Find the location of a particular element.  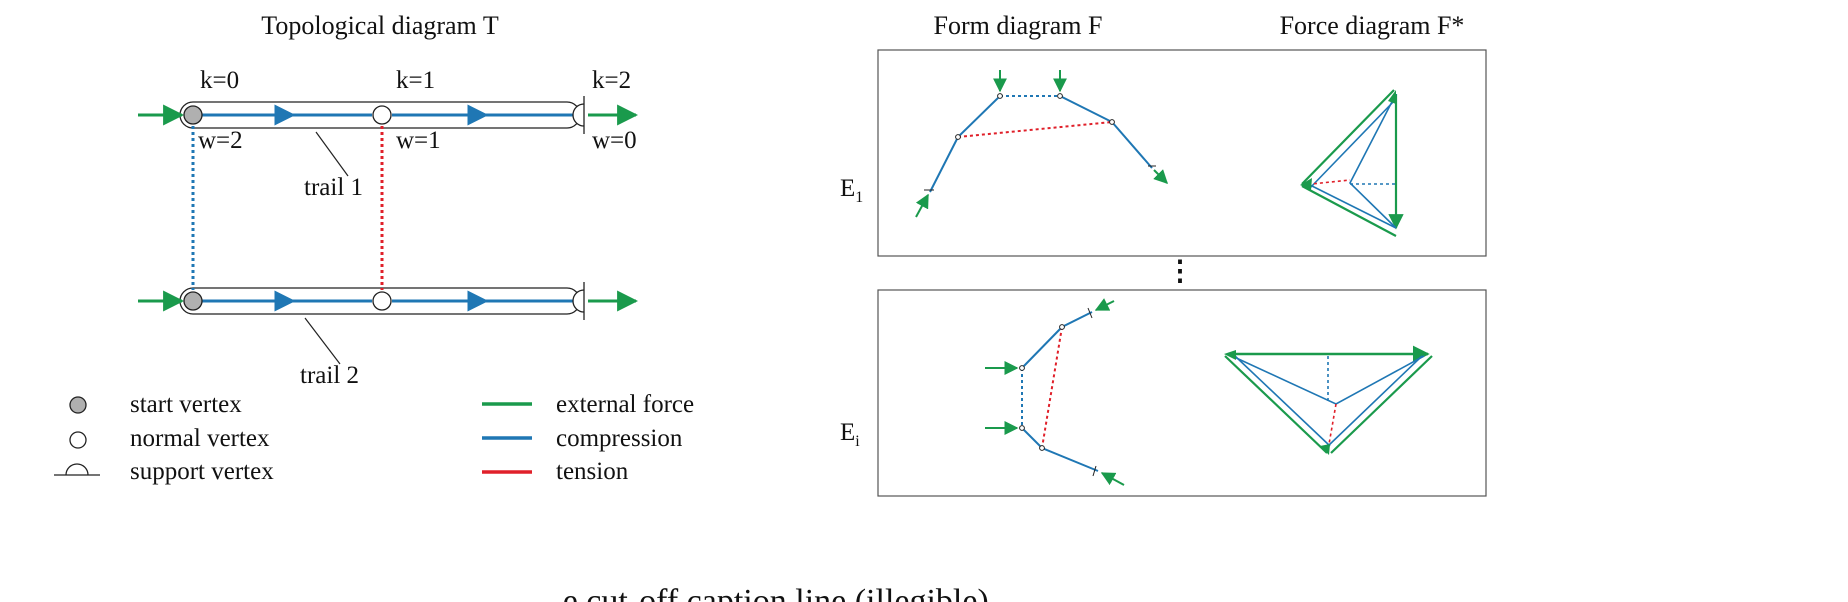

k-label: k=2 is located at coordinates (611, 80).